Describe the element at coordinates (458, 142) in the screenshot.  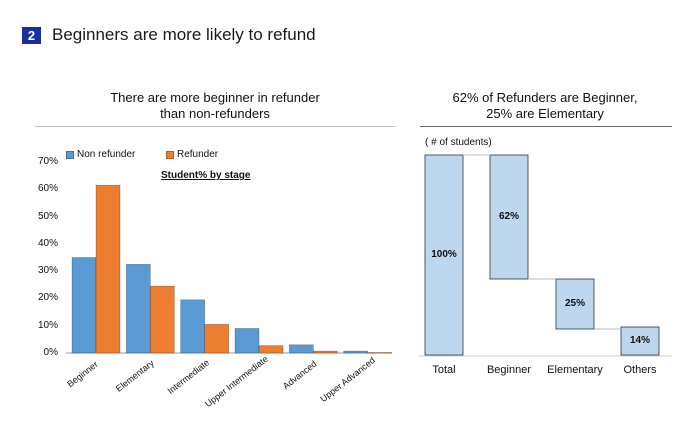
I see `waterfall-units-label: ( # of students)` at that location.